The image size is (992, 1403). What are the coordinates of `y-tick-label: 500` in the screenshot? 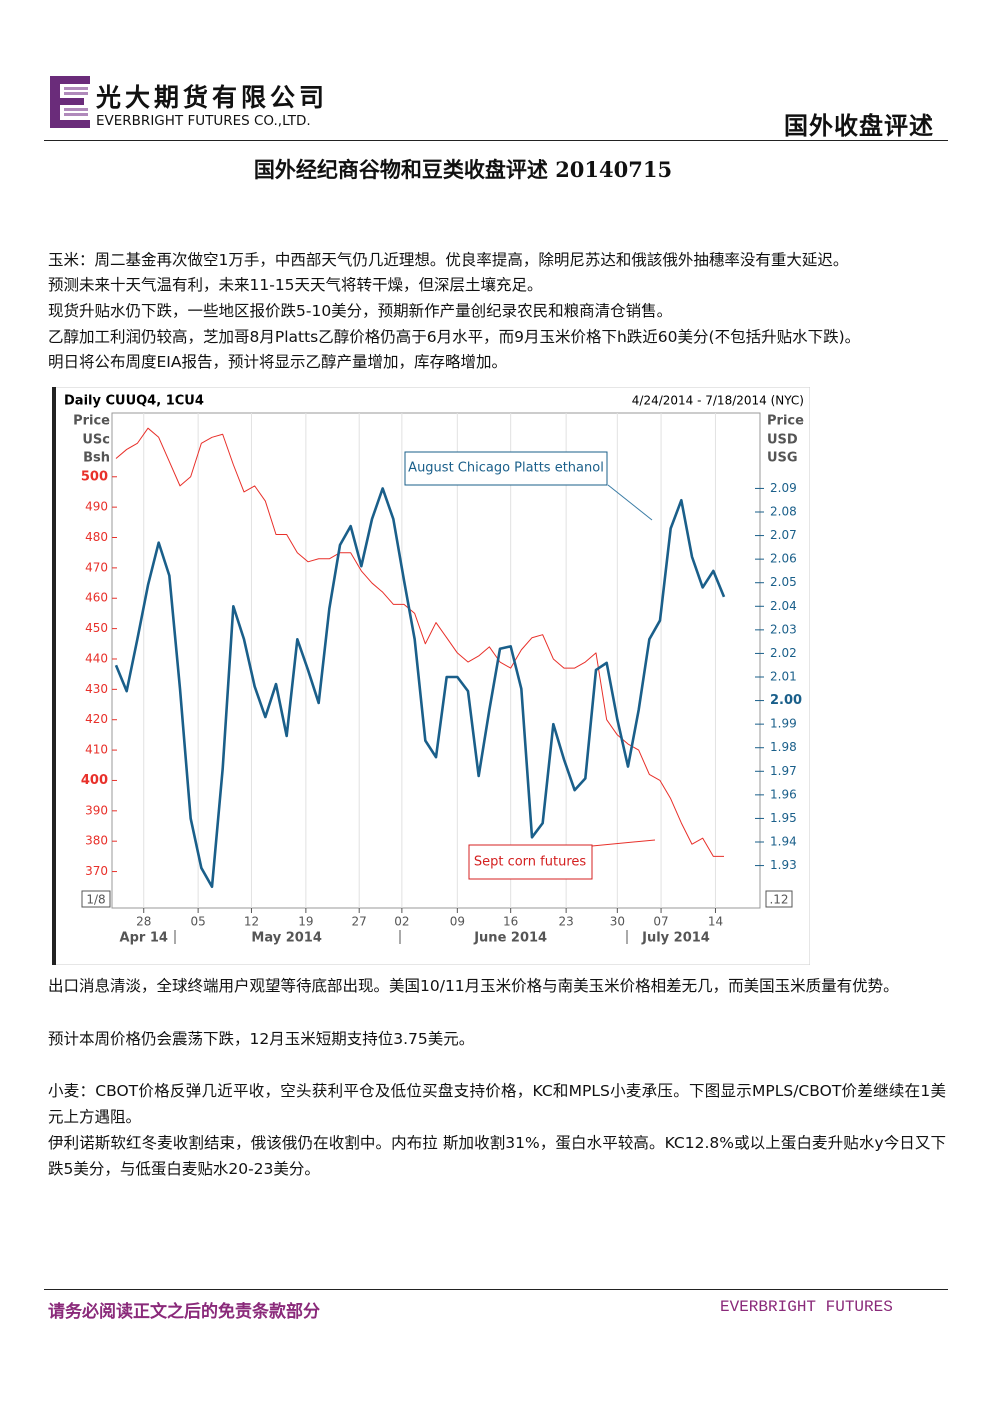 It's located at (94, 476).